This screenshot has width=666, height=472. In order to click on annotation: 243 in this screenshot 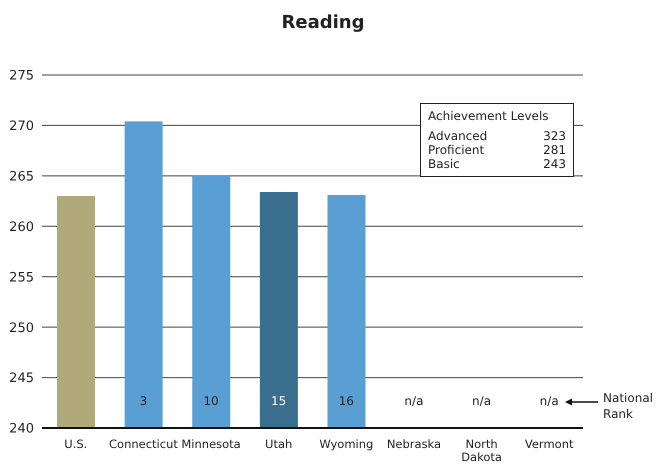, I will do `click(554, 164)`.